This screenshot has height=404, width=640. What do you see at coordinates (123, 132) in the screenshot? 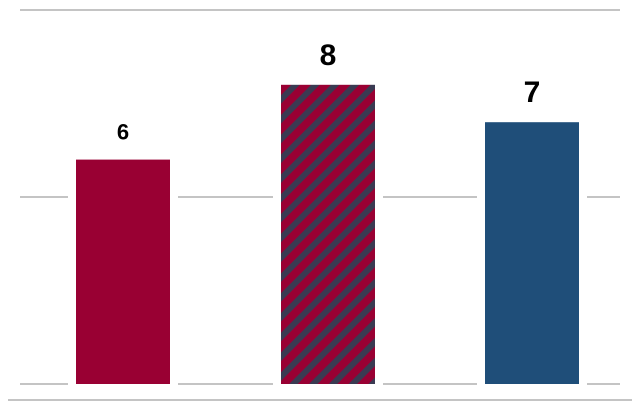
I see `data-label-bar-1: 6` at bounding box center [123, 132].